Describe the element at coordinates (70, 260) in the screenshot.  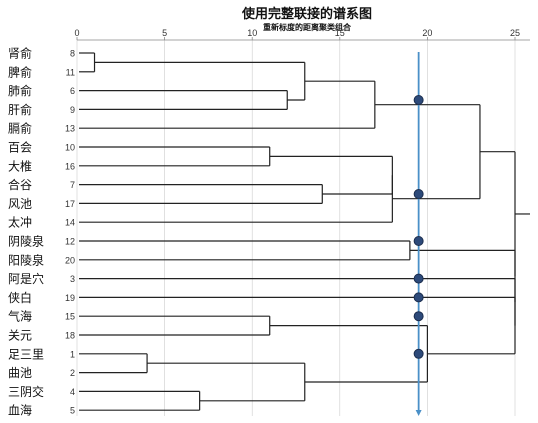
I see `leaf-id: 20` at that location.